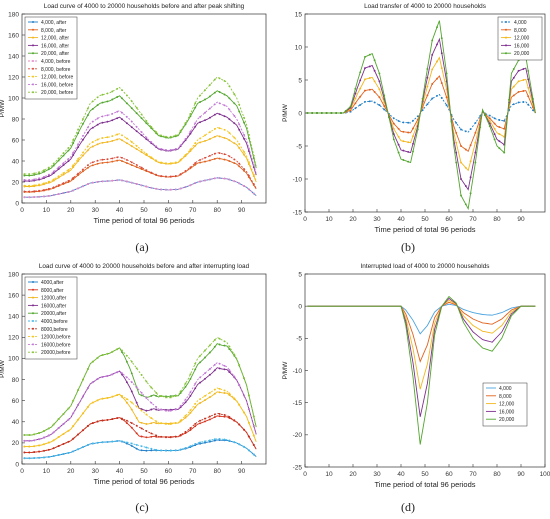 The width and height of the screenshot is (550, 519). I want to click on legend-label: 16,000, after, so click(55, 46).